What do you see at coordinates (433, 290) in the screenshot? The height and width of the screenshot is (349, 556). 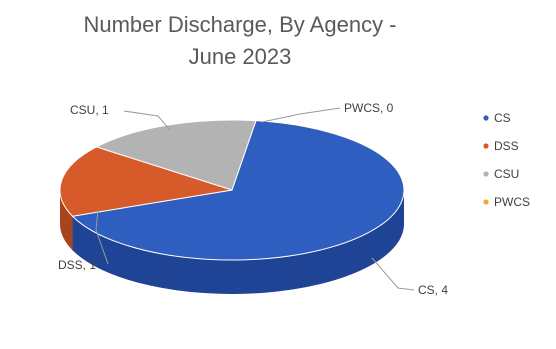 I see `data-label-cs: CS, 4` at bounding box center [433, 290].